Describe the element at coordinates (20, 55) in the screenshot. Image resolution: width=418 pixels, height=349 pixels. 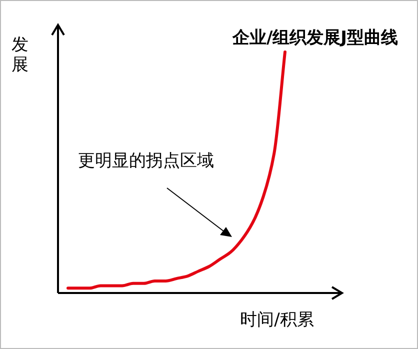
I see `y-axis-title: 发展` at that location.